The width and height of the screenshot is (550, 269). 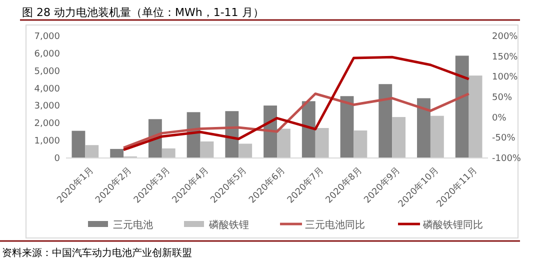 What do you see at coordinates (499, 118) in the screenshot?
I see `y2-tick-label: 0%` at bounding box center [499, 118].